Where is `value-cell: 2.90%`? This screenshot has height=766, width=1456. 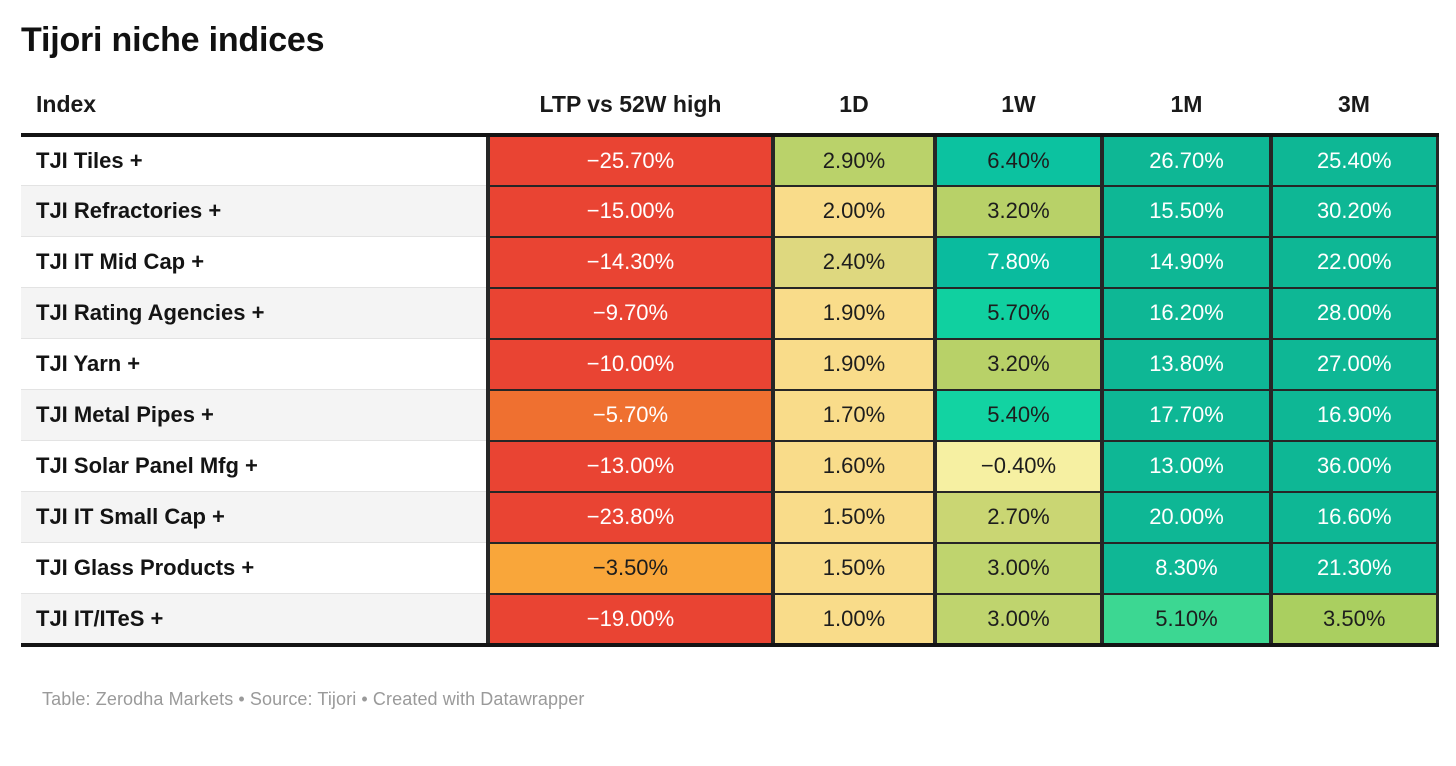 value-cell: 2.90% is located at coordinates (853, 160).